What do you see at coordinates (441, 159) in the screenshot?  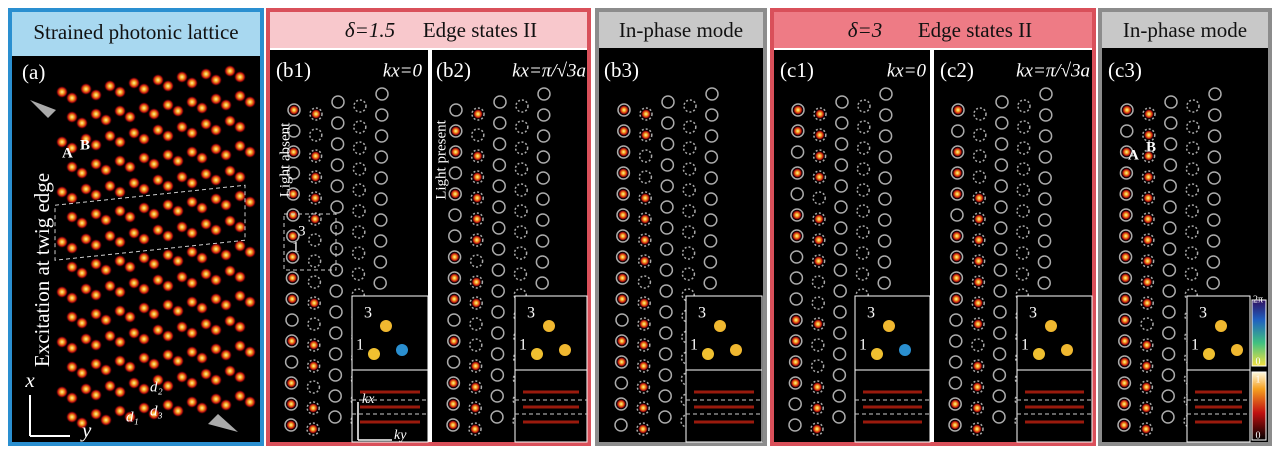 I see `side-text: Light present` at bounding box center [441, 159].